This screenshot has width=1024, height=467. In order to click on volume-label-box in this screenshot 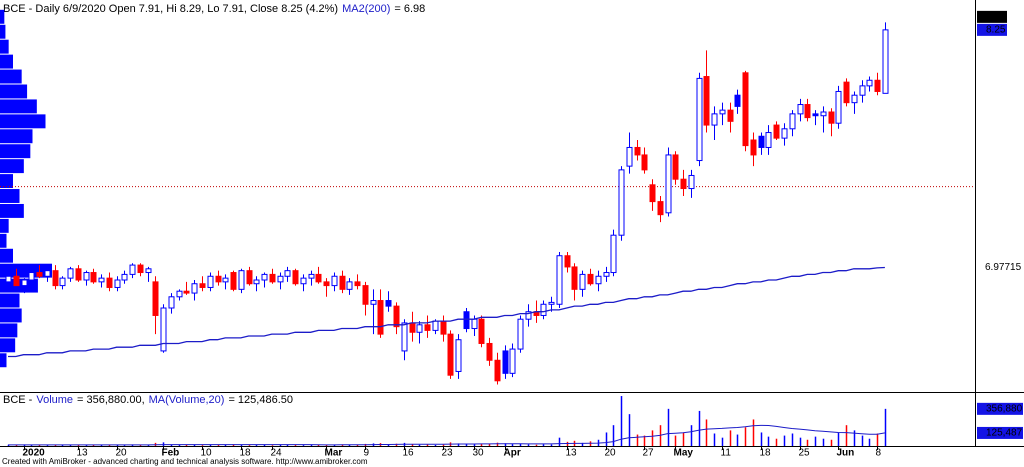, I will do `click(1000, 408)`.